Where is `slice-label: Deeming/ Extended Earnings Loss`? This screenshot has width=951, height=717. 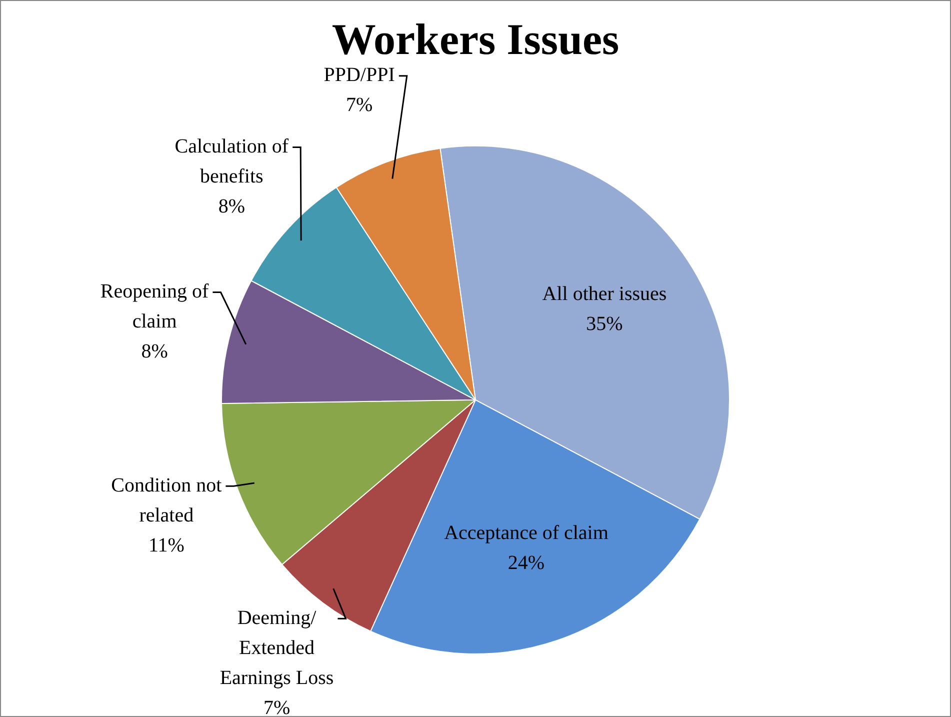
slice-label: Deeming/ Extended Earnings Loss is located at coordinates (277, 647).